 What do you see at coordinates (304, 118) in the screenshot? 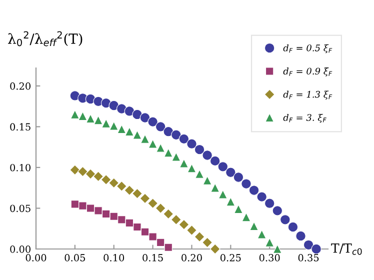
I see `legend-label: d$_{F}$ = 3. ξ$_{F}$` at bounding box center [304, 118].